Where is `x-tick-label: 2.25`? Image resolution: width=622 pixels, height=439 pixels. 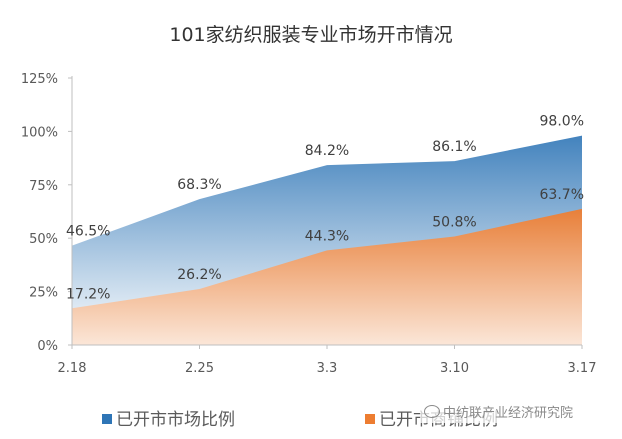 x-tick-label: 2.25 is located at coordinates (199, 368).